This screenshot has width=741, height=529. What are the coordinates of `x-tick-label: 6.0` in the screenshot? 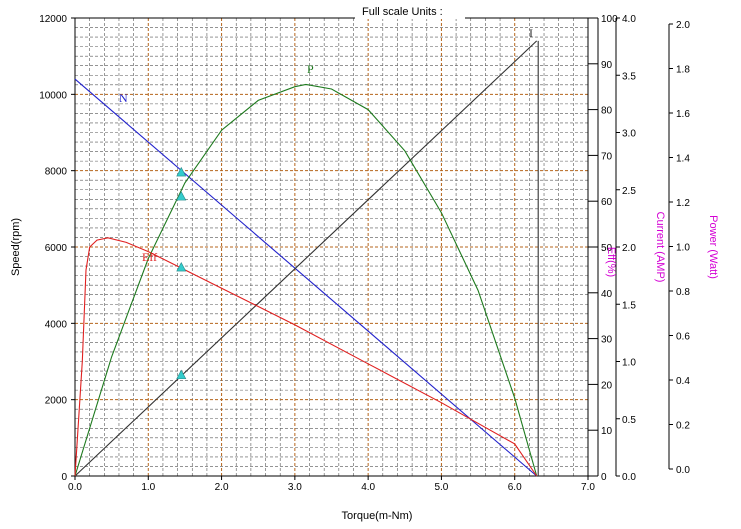 It's located at (515, 487).